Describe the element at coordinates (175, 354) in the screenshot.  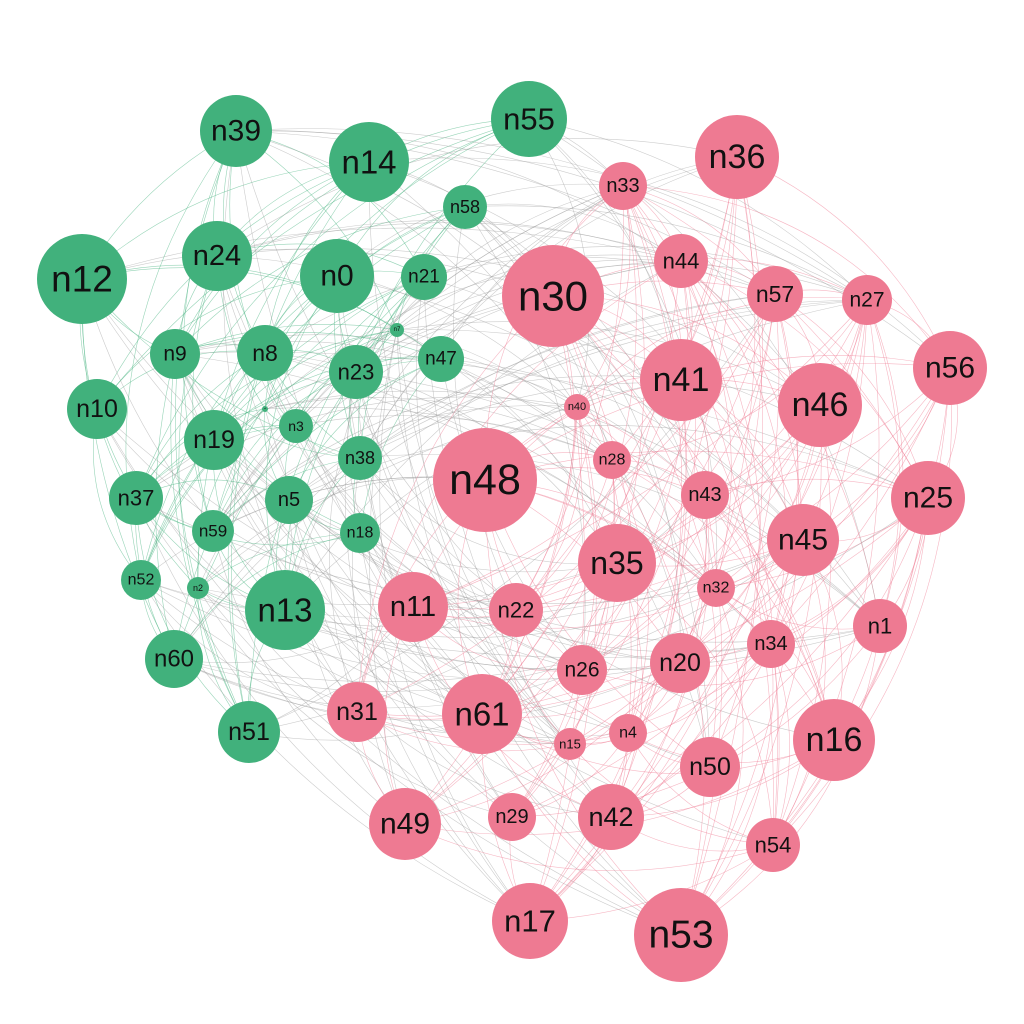
I see `node-n9: n9` at that location.